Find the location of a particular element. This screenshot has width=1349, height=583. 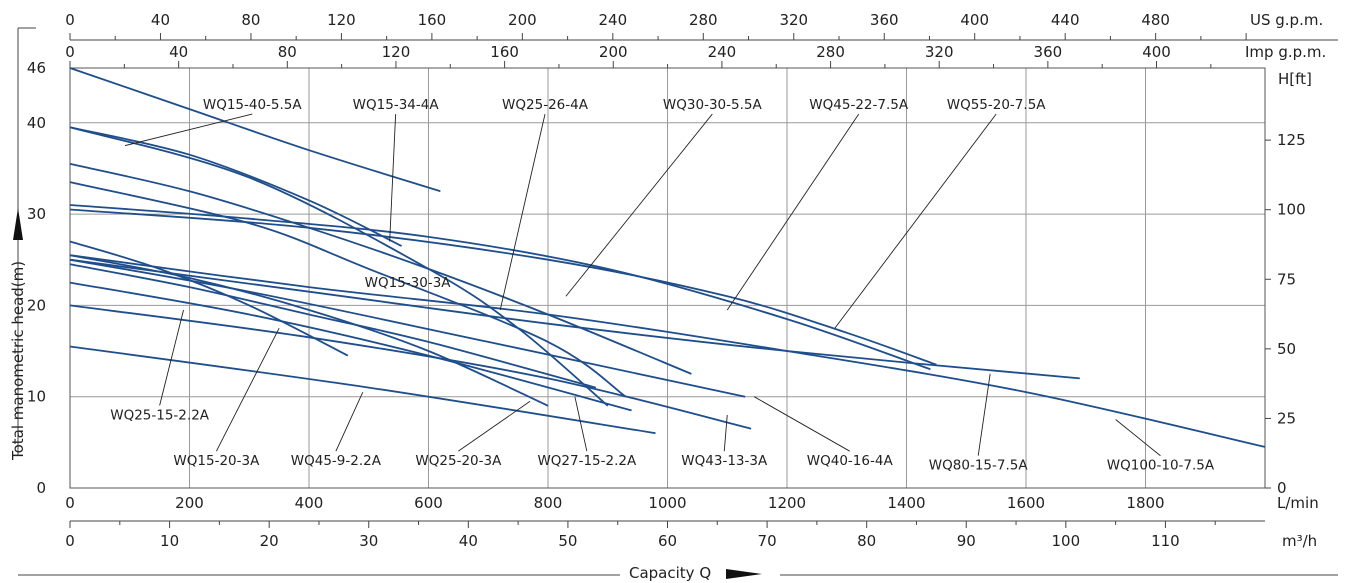

imp-gpm-tick-label: 80 is located at coordinates (287, 52).